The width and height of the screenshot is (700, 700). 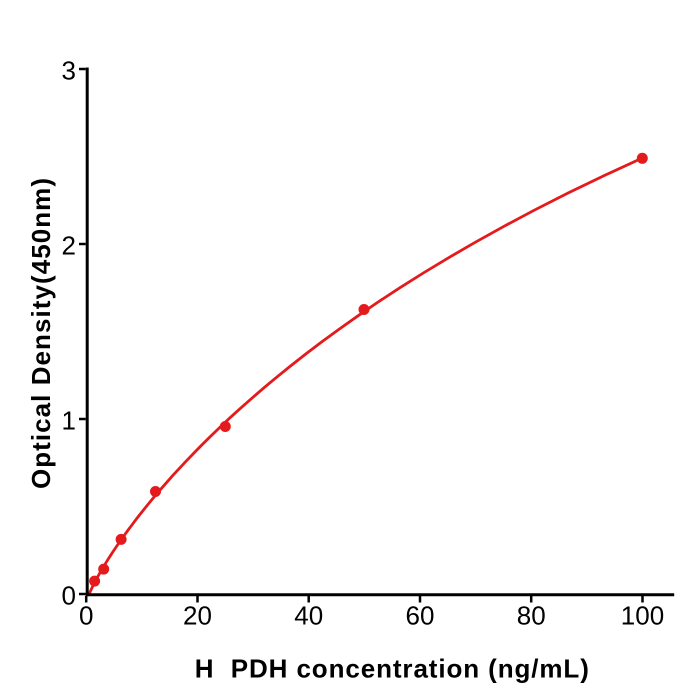 I want to click on svg-text: 80, so click(x=531, y=615).